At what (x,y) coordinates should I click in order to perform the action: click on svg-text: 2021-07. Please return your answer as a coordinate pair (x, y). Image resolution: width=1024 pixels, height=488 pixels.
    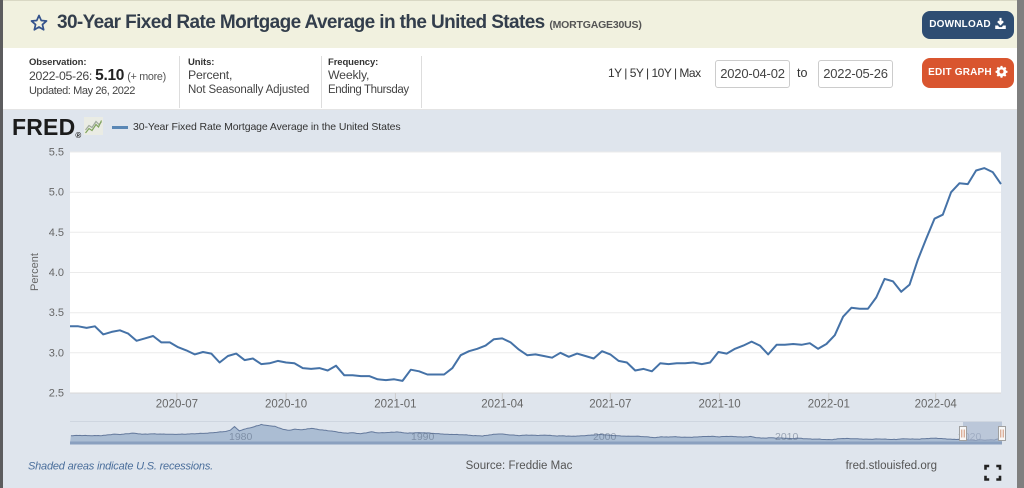
    Looking at the image, I should click on (610, 405).